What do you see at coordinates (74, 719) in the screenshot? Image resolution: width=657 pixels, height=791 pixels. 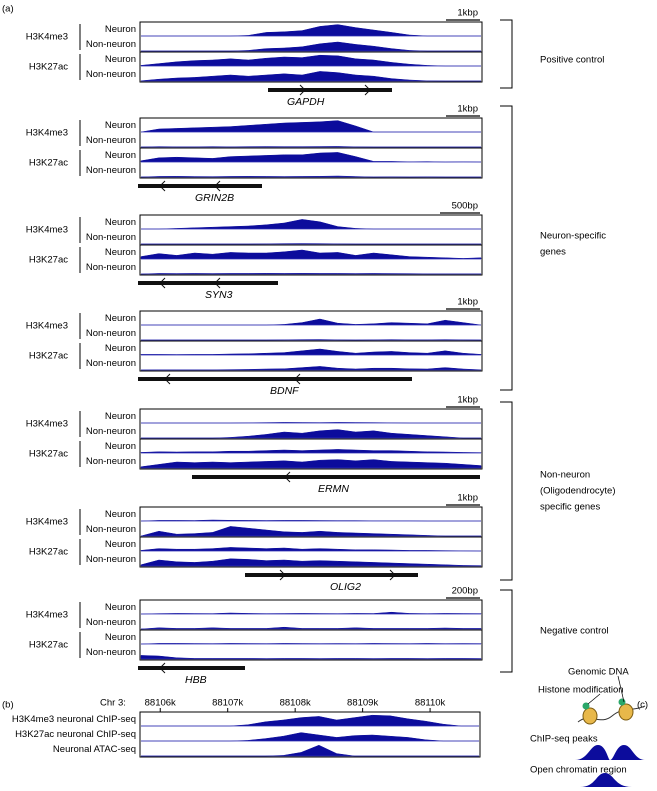 I see `track-label: H3K4me3 neuronal ChIP-seq` at bounding box center [74, 719].